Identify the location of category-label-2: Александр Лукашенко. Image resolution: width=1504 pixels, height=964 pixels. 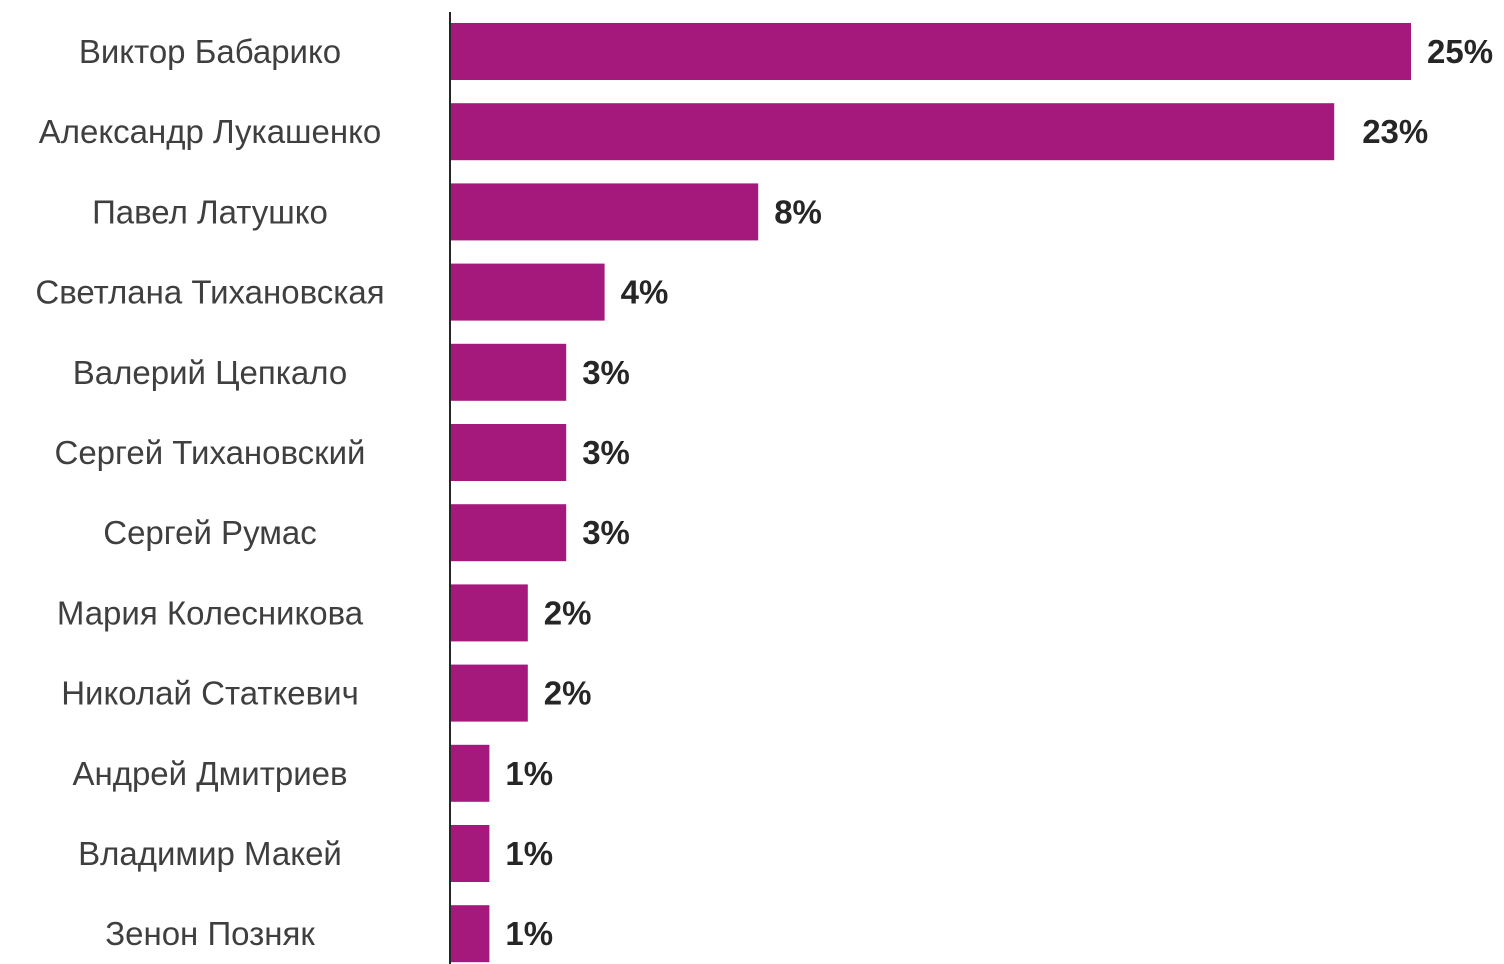
(210, 131).